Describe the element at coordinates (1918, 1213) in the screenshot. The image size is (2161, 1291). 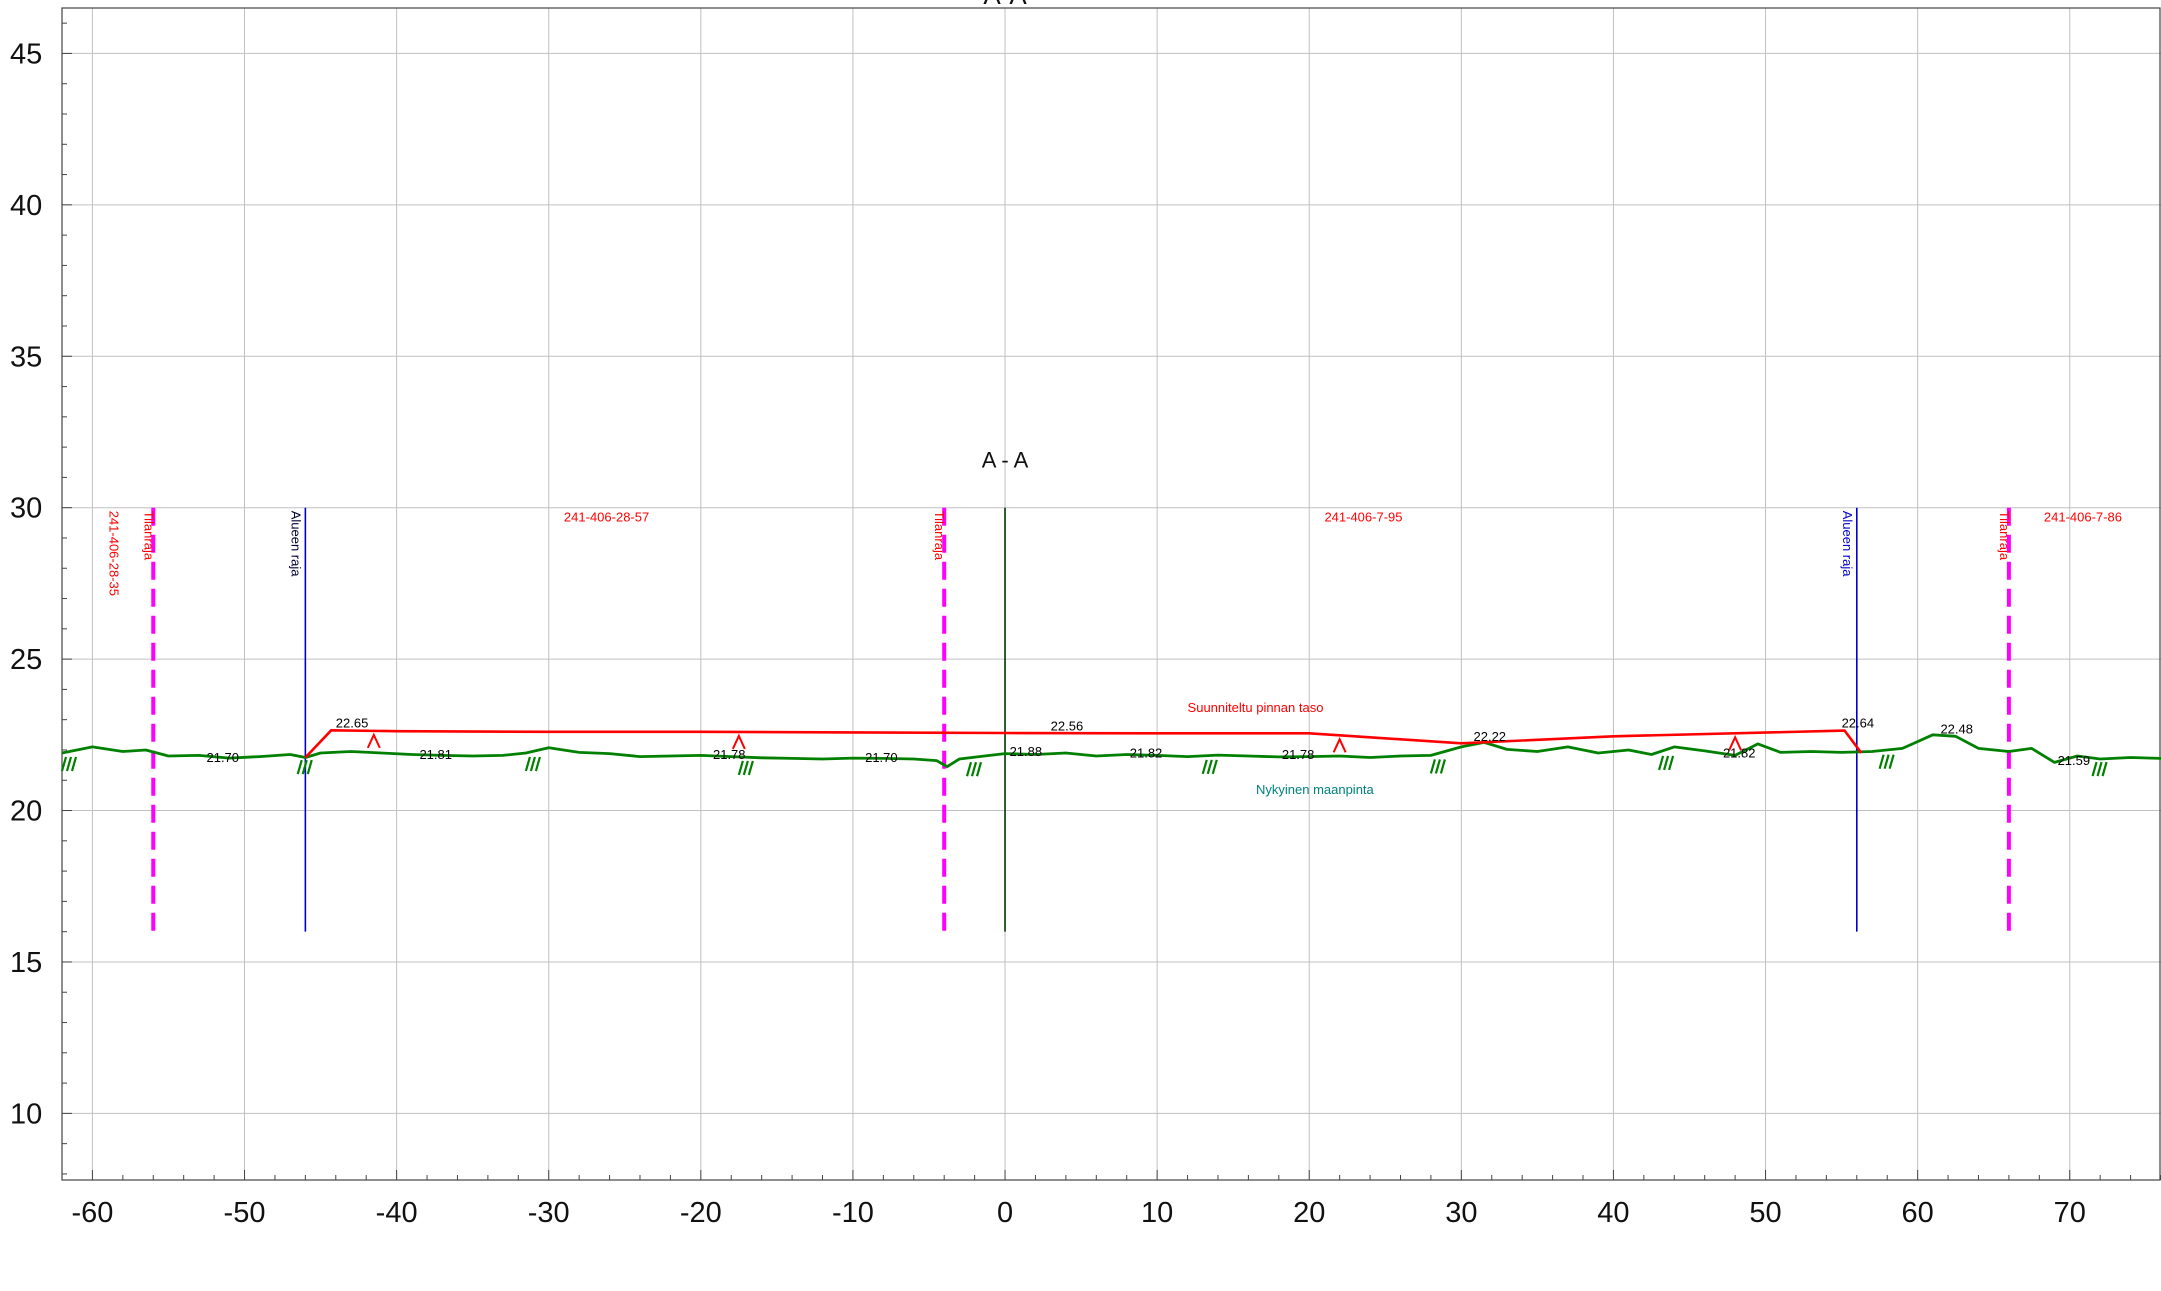
I see `x-tick-label: 60` at that location.